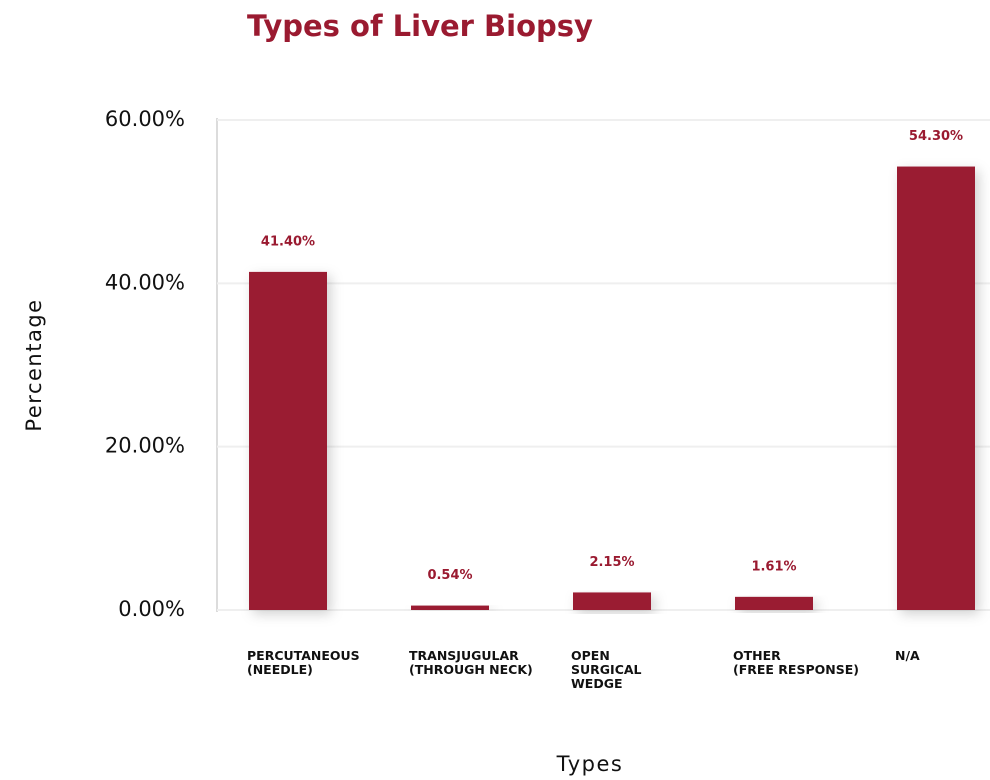  I want to click on chart-title: Types of Liver Biopsy, so click(420, 26).